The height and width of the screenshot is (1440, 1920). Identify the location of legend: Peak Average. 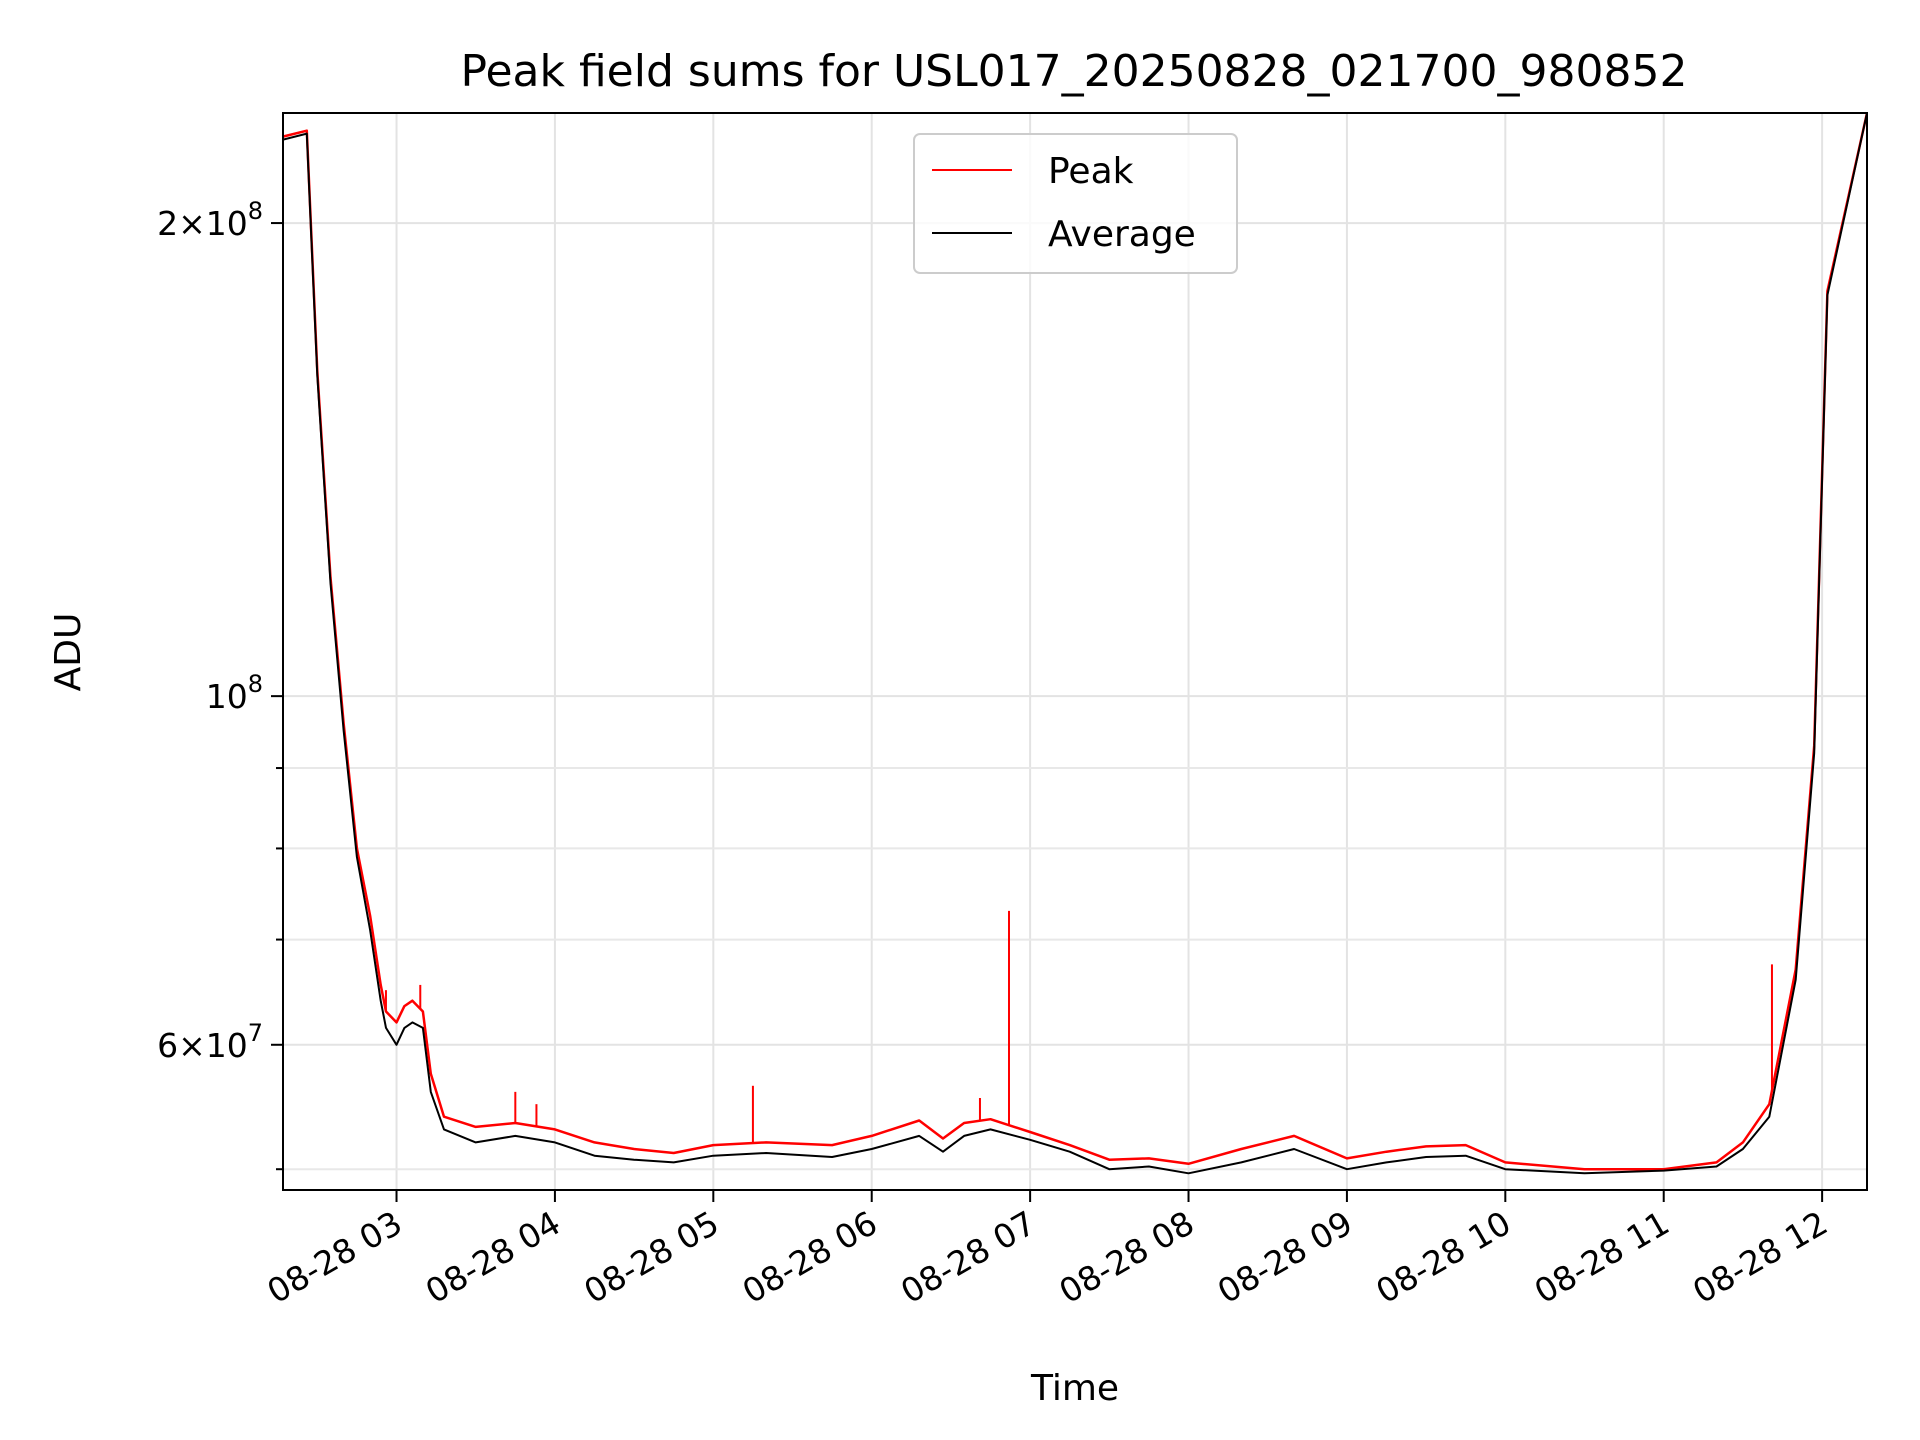
(1075, 203).